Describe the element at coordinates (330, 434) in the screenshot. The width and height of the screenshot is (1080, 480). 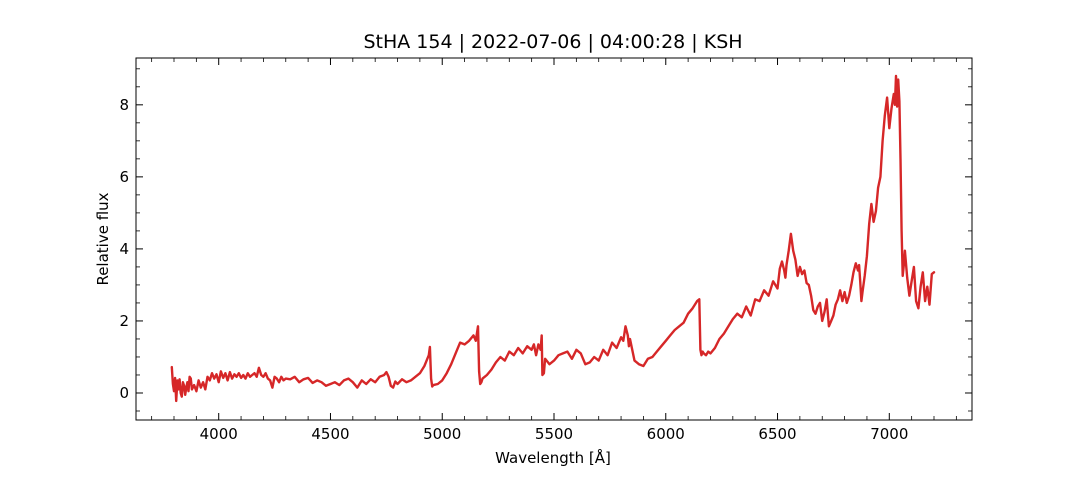
I see `x-tick-label: 4500` at that location.